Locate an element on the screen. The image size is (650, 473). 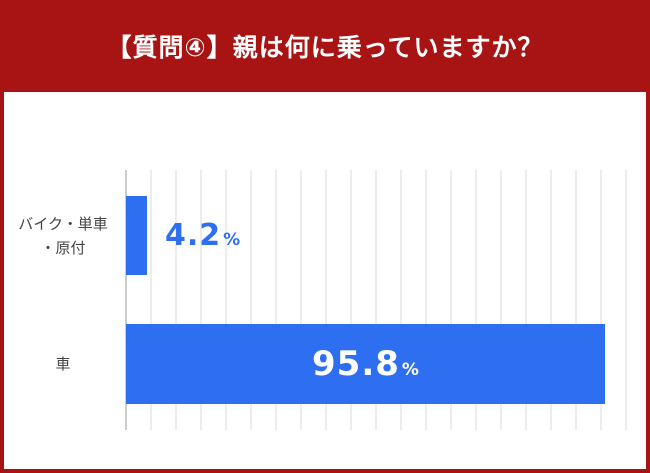
data-label-value: 95.8 is located at coordinates (356, 364).